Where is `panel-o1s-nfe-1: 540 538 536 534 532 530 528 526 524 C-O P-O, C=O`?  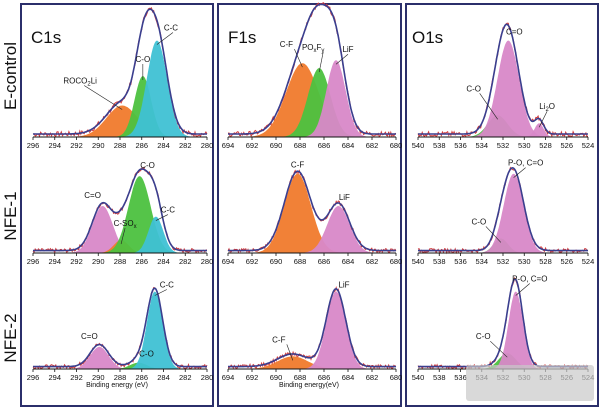 panel-o1s-nfe-1: 540 538 536 534 532 530 528 526 524 C-O P-O, C=O is located at coordinates (503, 212).